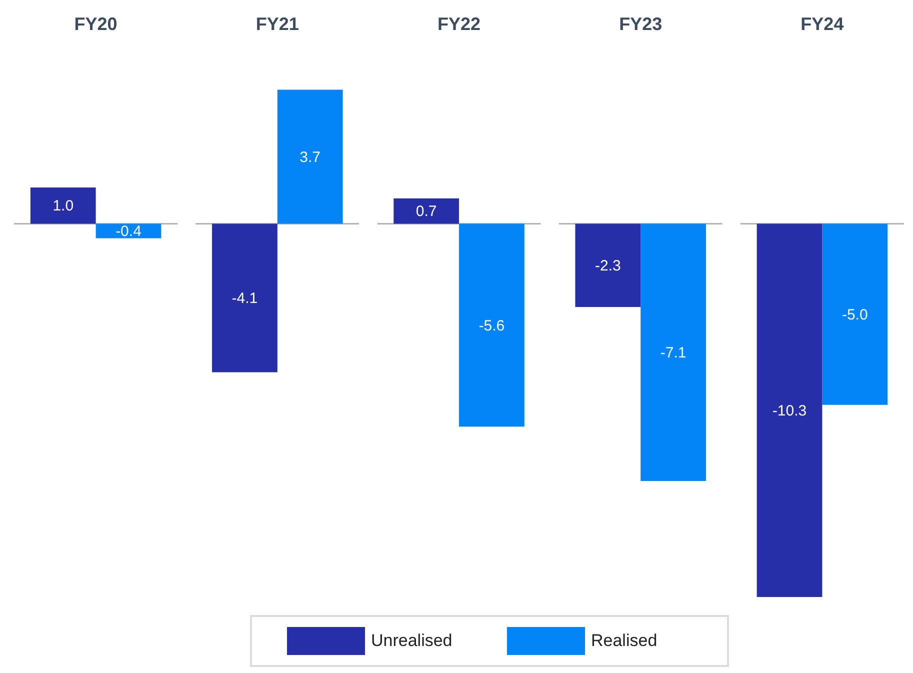 The image size is (913, 673). What do you see at coordinates (822, 24) in the screenshot?
I see `x-tick-label: FY24` at bounding box center [822, 24].